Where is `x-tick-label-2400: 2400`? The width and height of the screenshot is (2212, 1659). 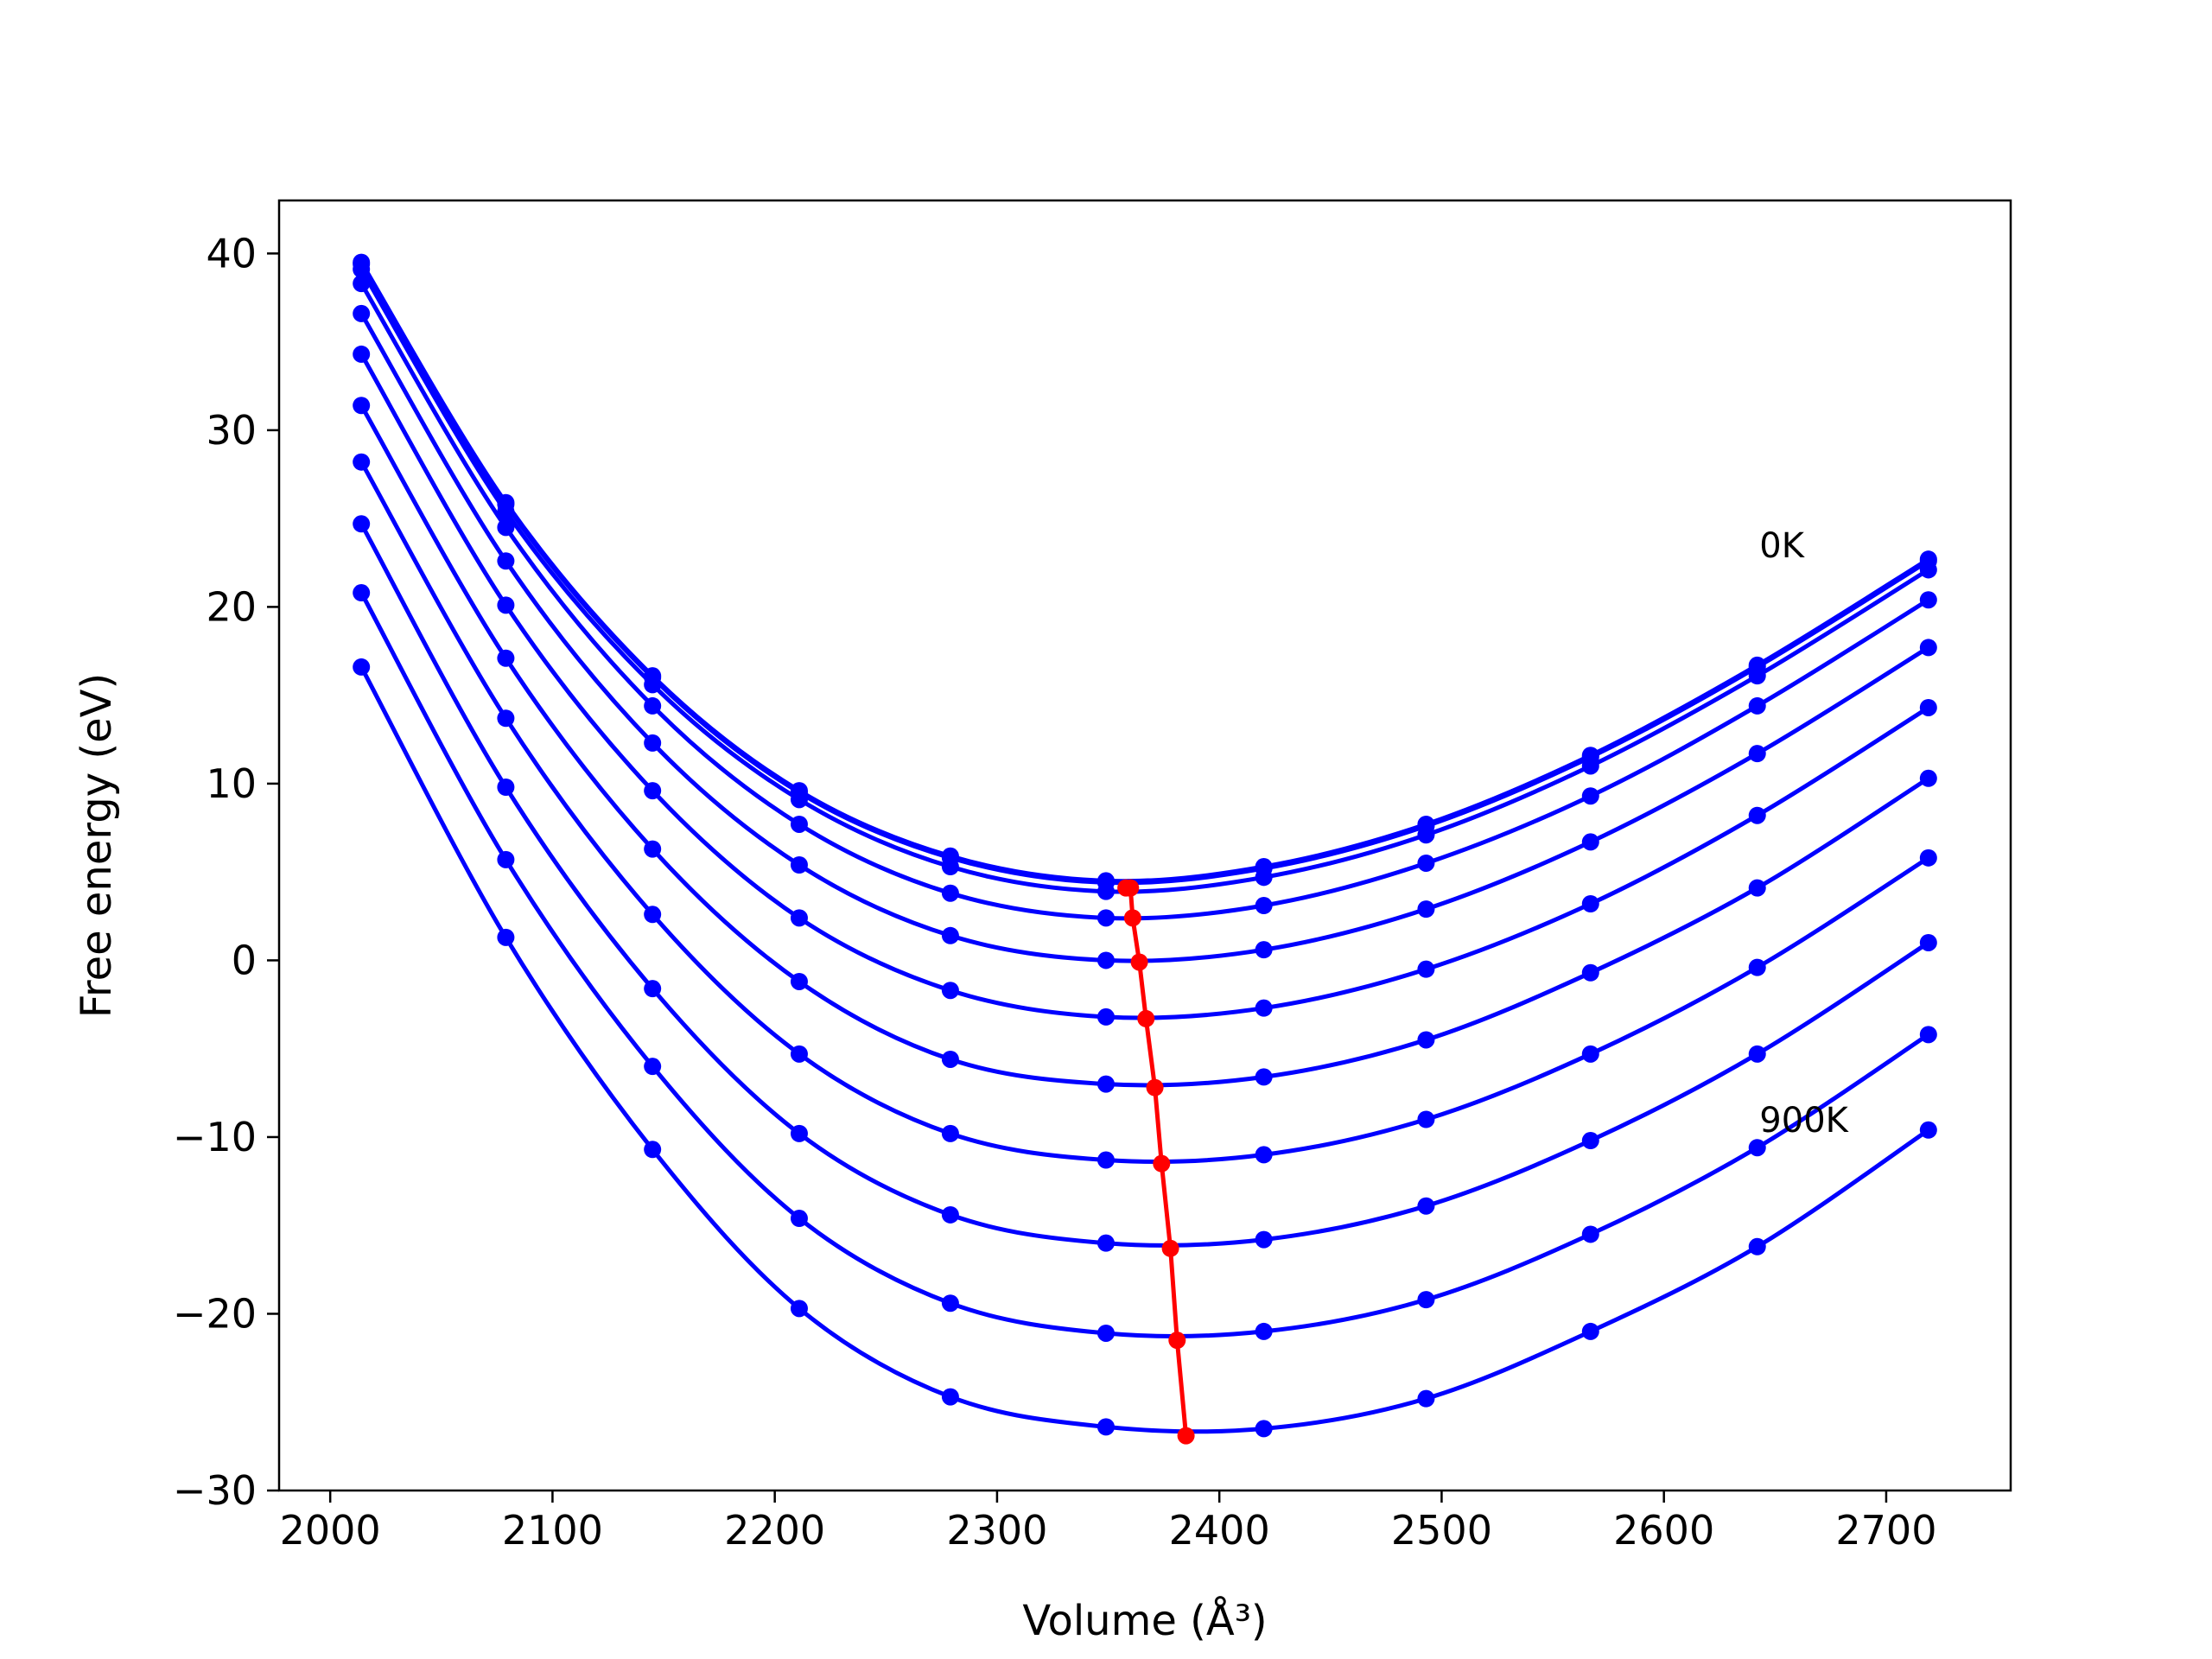 x-tick-label-2400: 2400 is located at coordinates (1219, 1530).